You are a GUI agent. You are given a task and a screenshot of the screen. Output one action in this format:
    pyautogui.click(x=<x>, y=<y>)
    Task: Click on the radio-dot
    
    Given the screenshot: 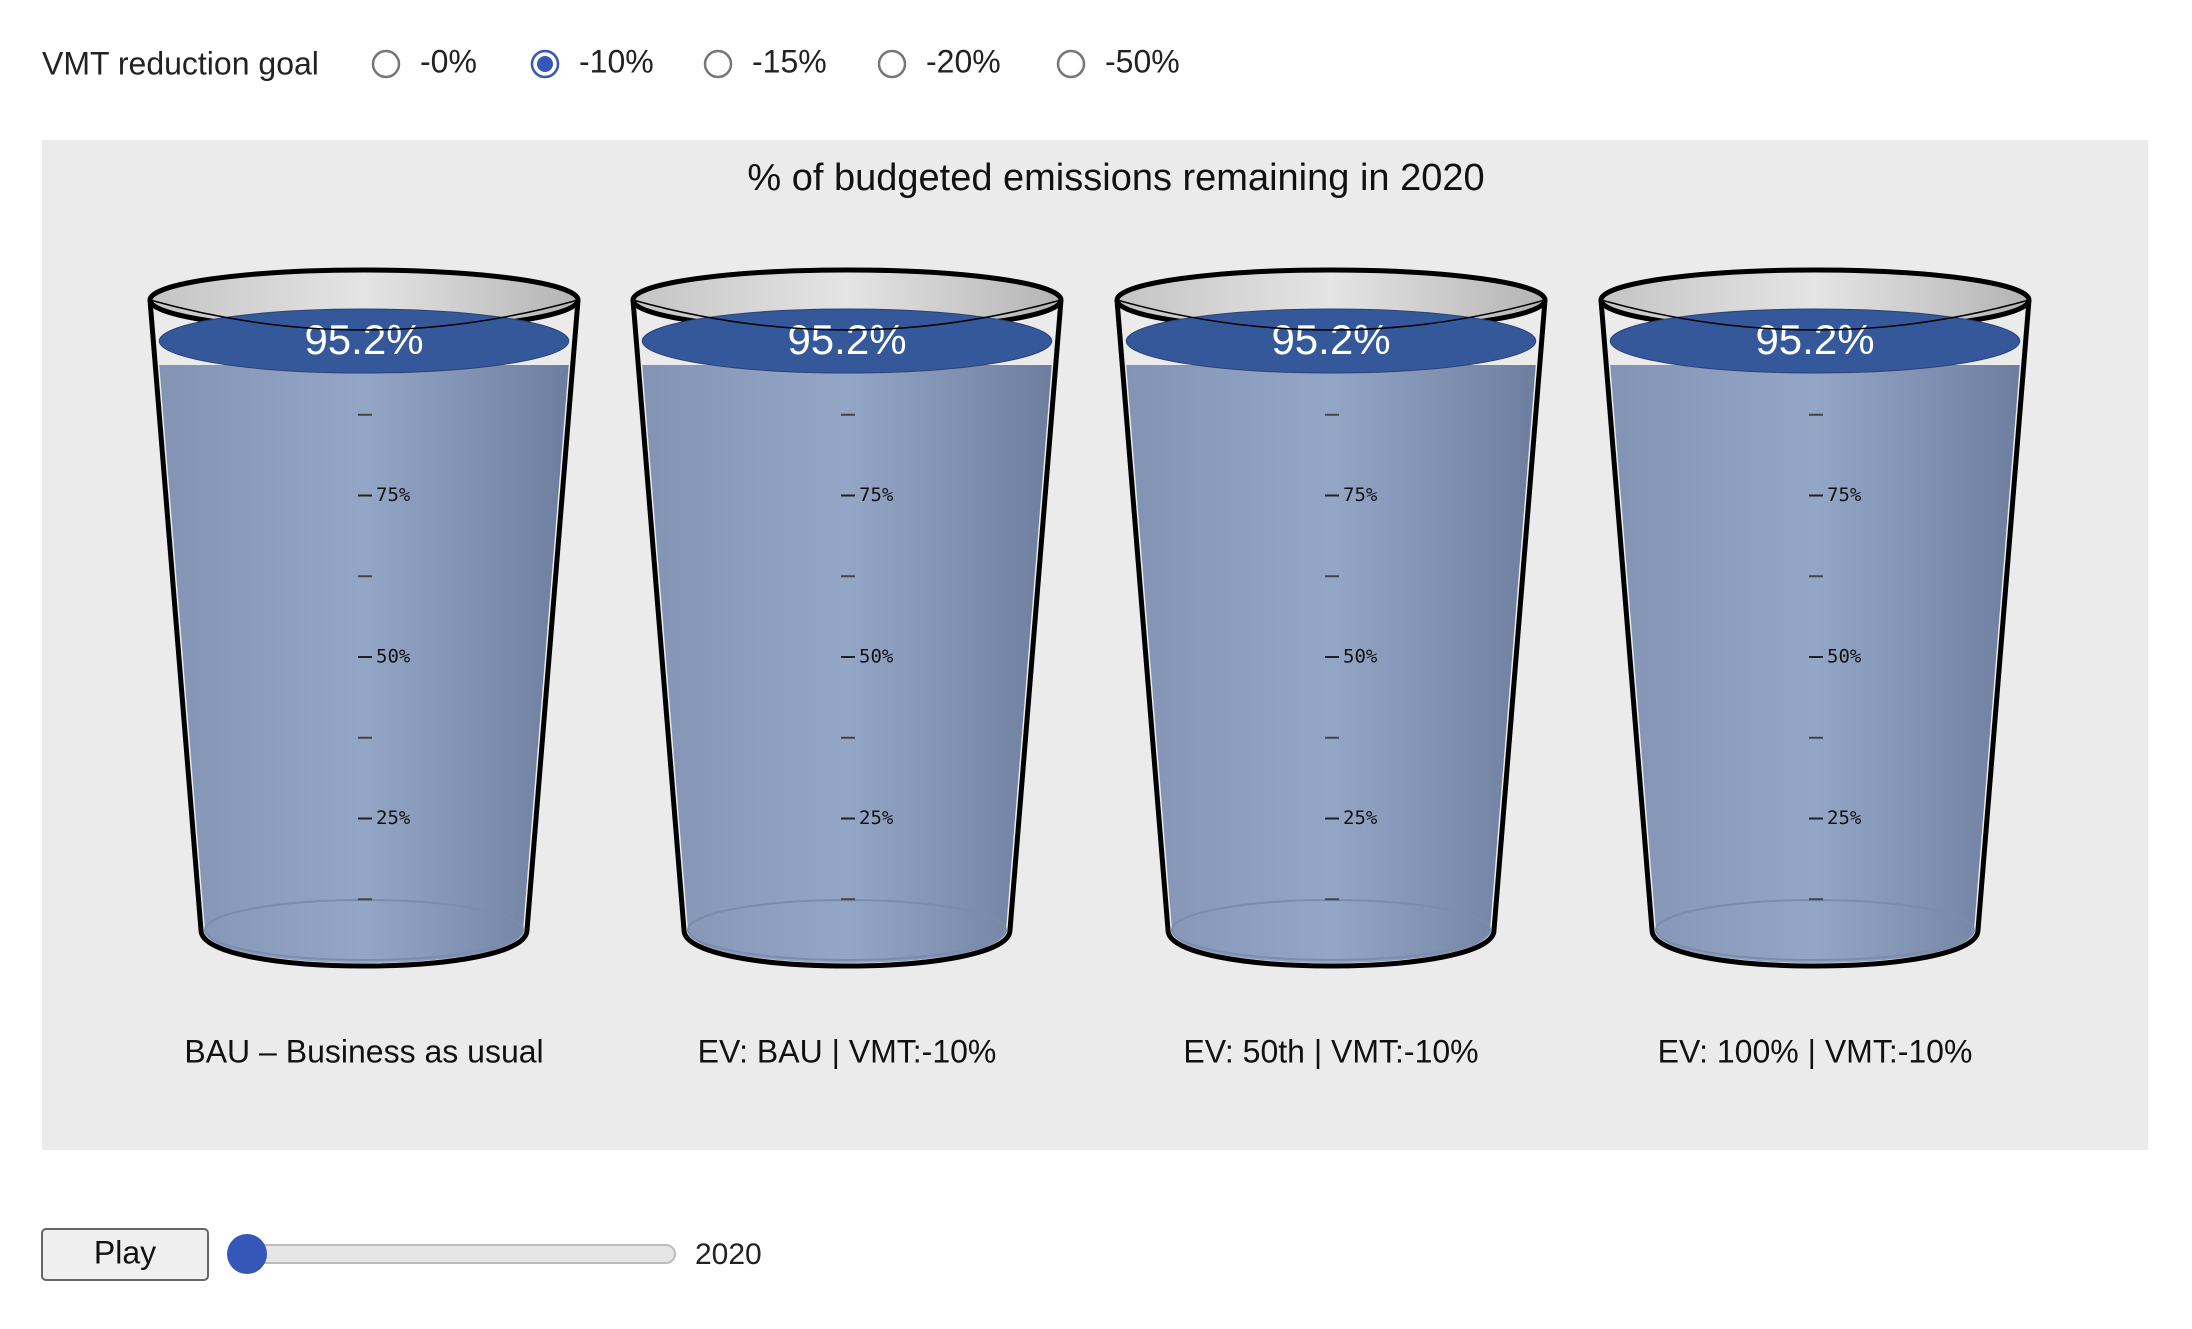 What is the action you would take?
    pyautogui.click(x=545, y=64)
    